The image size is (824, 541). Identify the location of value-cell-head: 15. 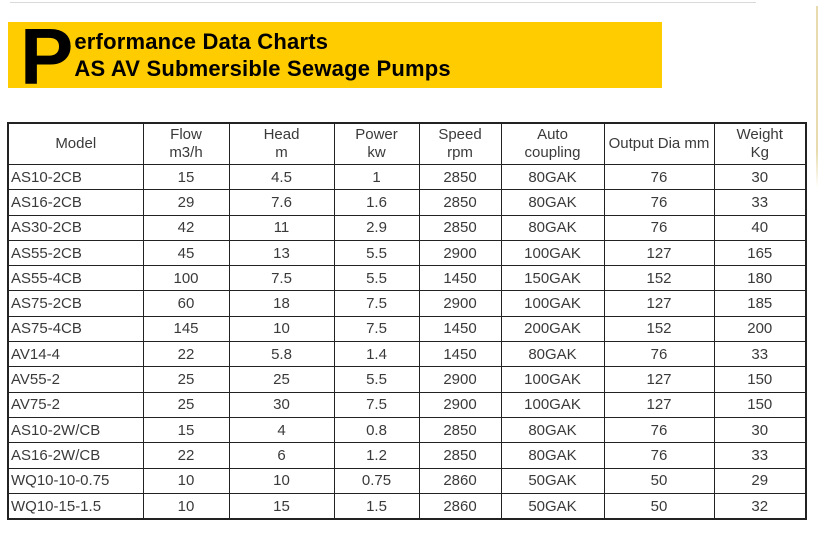
(281, 506).